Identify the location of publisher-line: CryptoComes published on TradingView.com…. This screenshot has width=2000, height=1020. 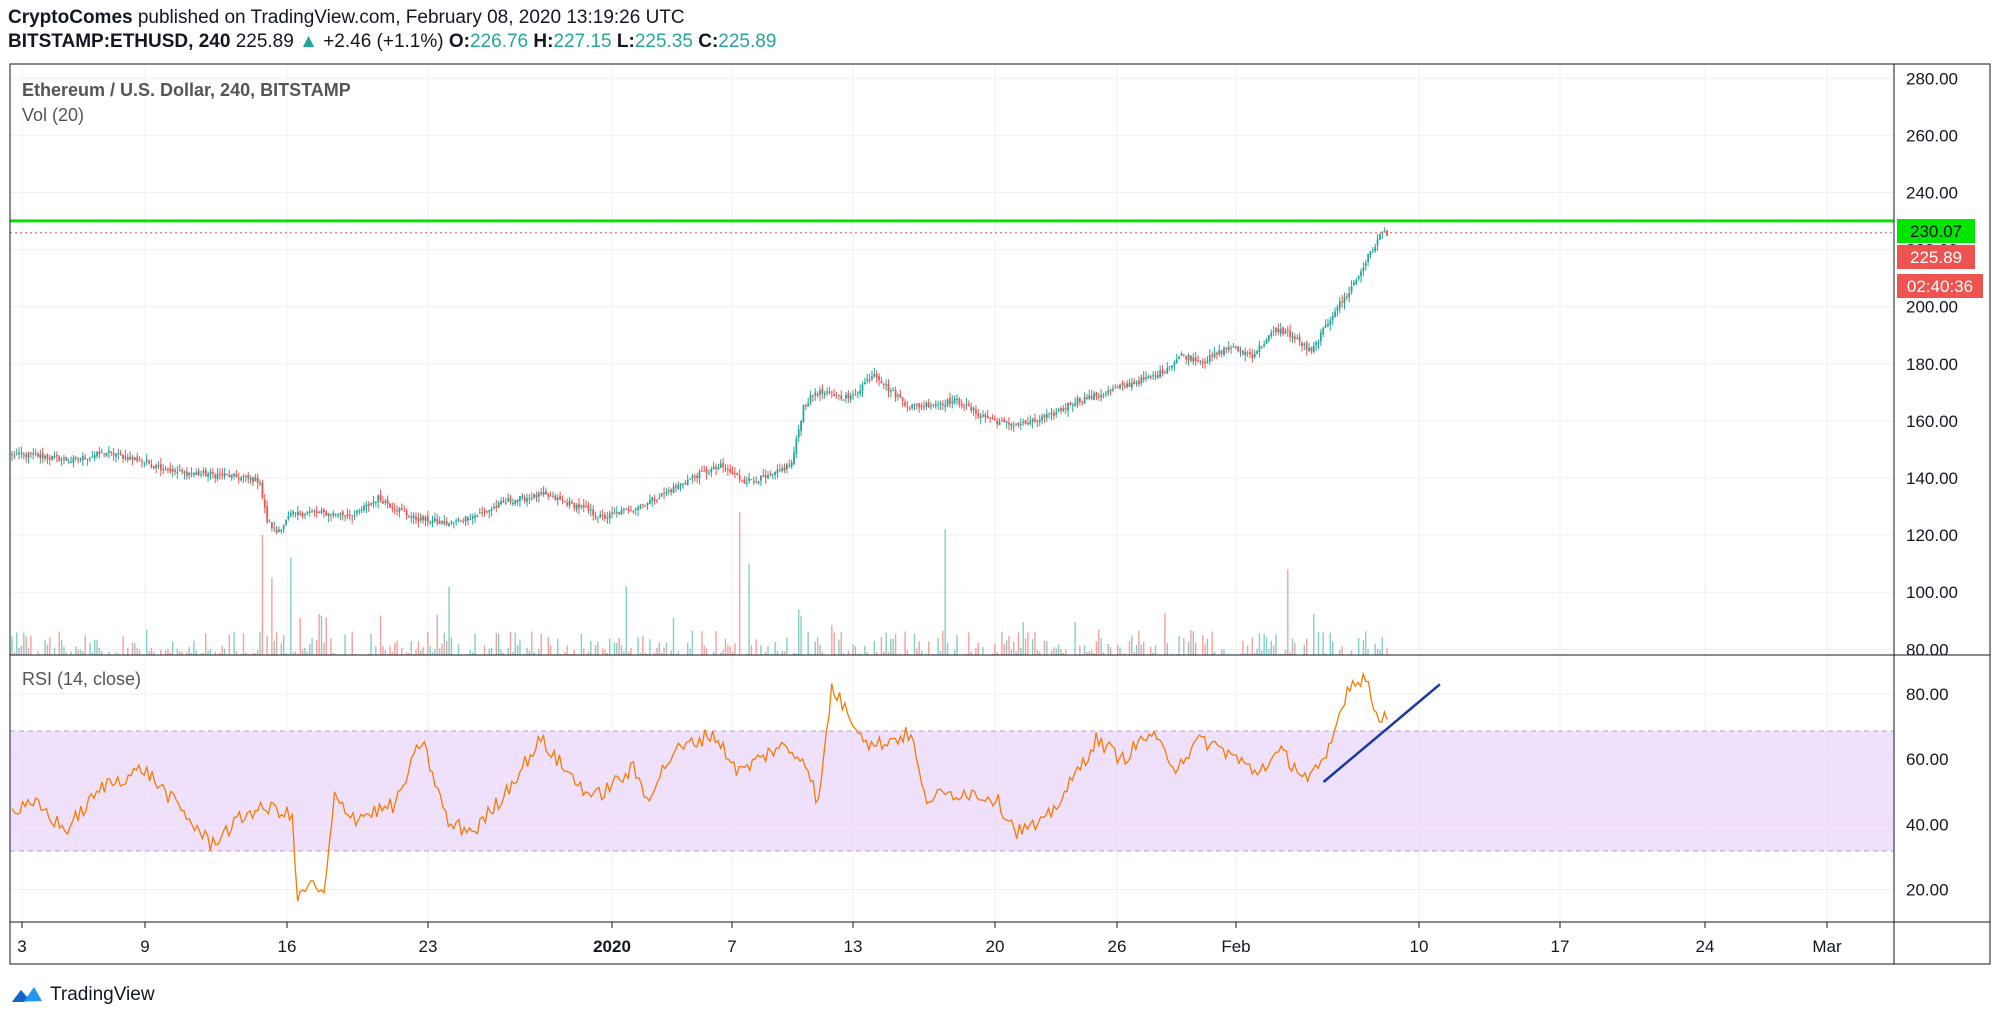
(998, 18).